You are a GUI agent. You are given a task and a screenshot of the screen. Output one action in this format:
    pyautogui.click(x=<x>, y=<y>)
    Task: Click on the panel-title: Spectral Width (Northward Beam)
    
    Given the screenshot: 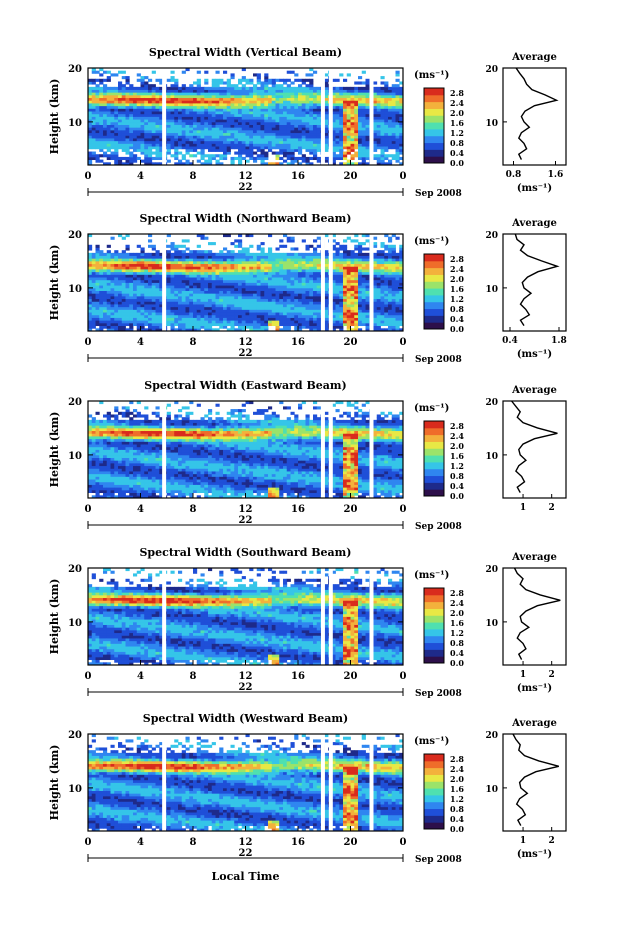 What is the action you would take?
    pyautogui.click(x=246, y=218)
    